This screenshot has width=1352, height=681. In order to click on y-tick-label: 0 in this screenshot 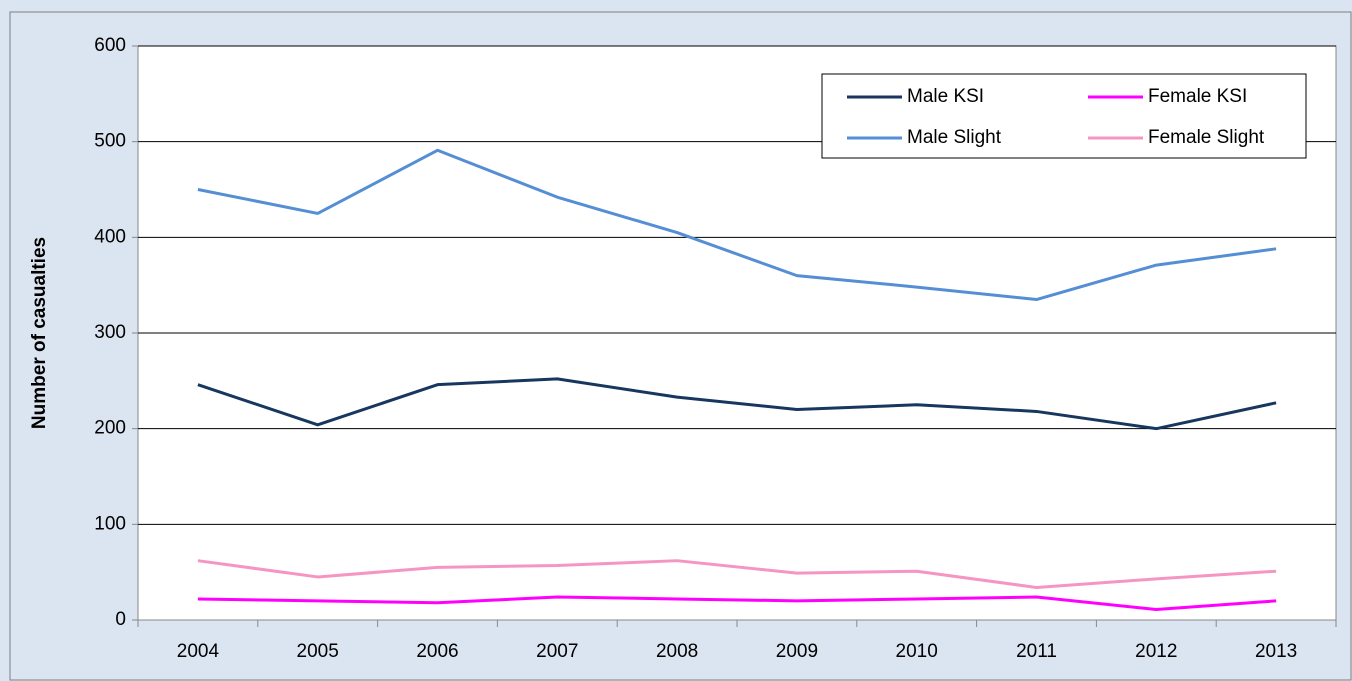, I will do `click(120, 619)`.